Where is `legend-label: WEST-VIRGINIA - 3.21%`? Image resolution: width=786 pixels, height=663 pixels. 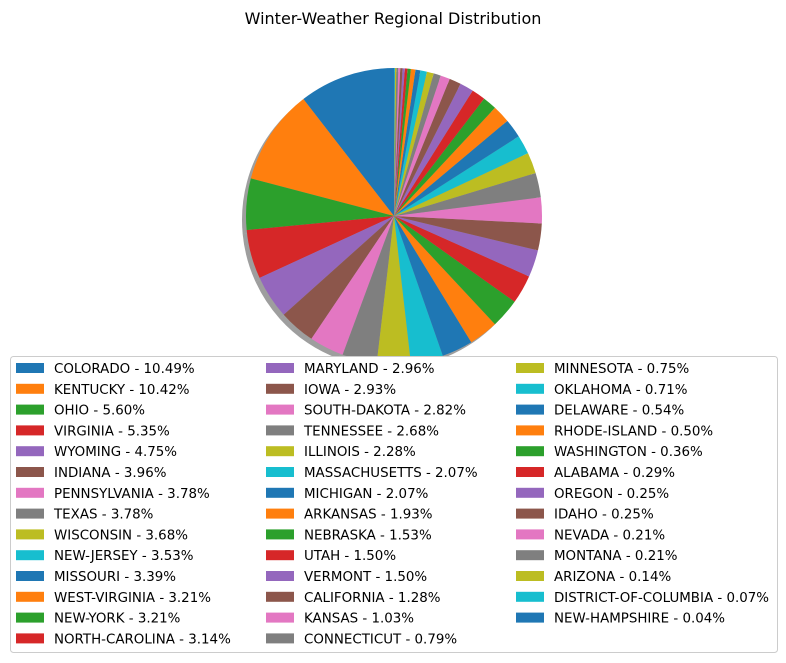 legend-label: WEST-VIRGINIA - 3.21% is located at coordinates (132, 598).